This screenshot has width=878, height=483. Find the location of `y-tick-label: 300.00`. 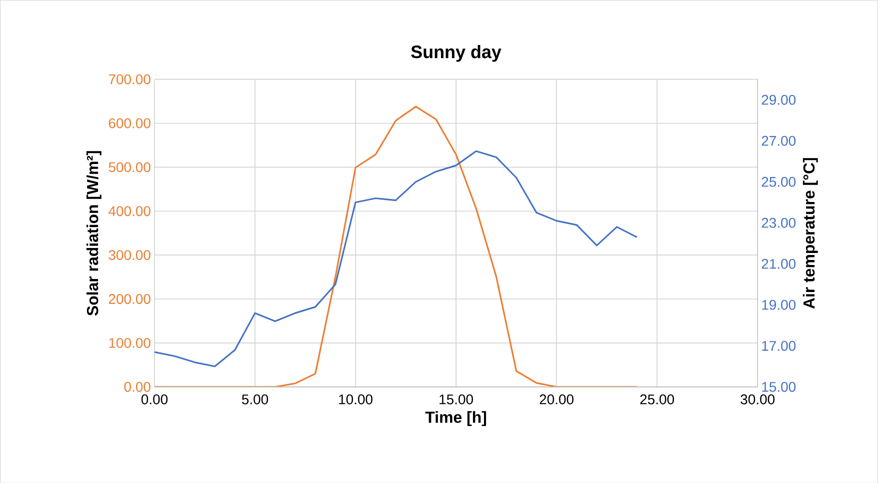

y-tick-label: 300.00 is located at coordinates (129, 255).